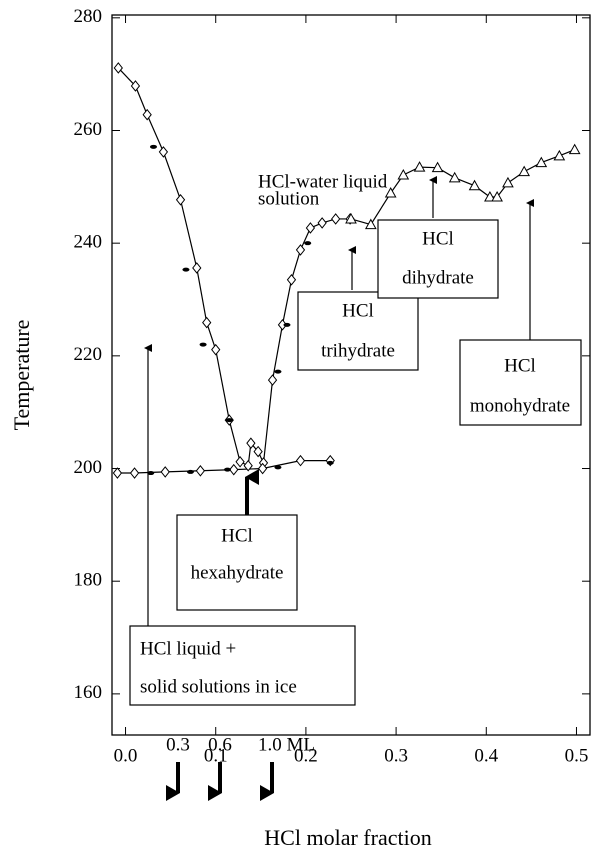  Describe the element at coordinates (358, 350) in the screenshot. I see `annotation-text: trihydrate` at that location.